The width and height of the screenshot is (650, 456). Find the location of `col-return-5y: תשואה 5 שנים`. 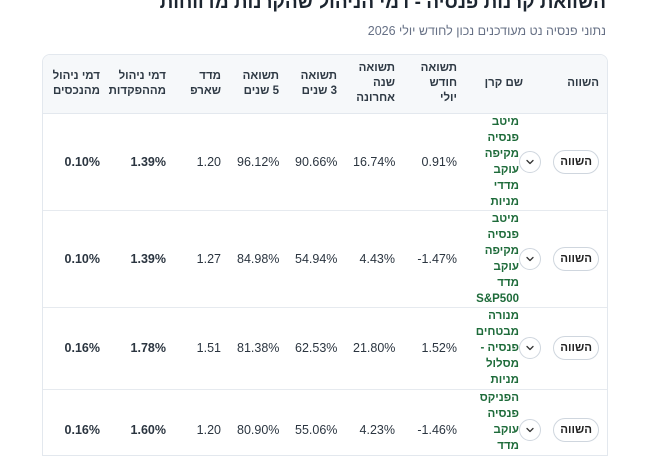

col-return-5y: תשואה 5 שנים is located at coordinates (258, 84).